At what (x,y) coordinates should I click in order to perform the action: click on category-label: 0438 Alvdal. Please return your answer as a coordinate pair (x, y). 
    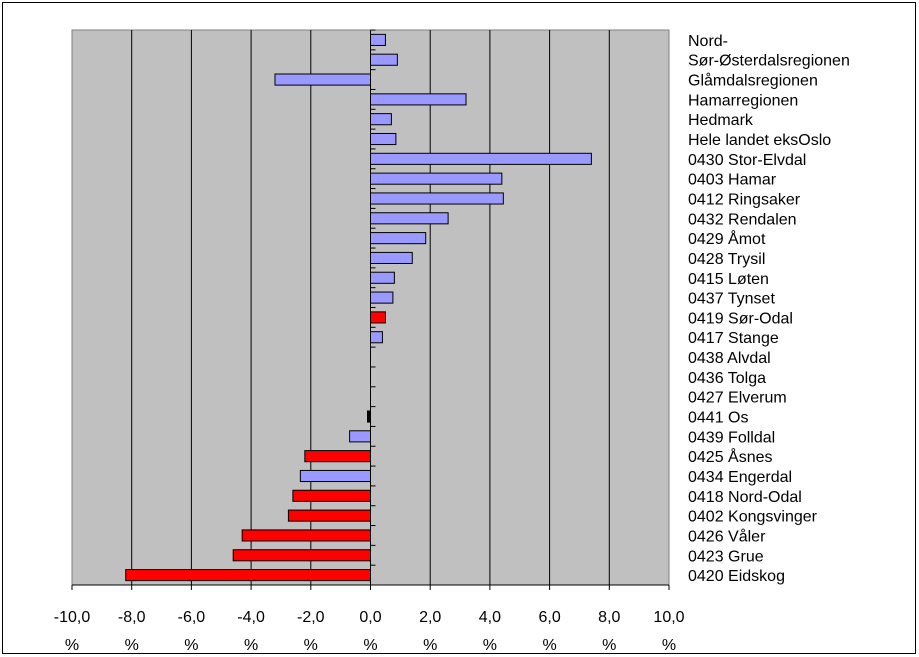
    Looking at the image, I should click on (729, 358).